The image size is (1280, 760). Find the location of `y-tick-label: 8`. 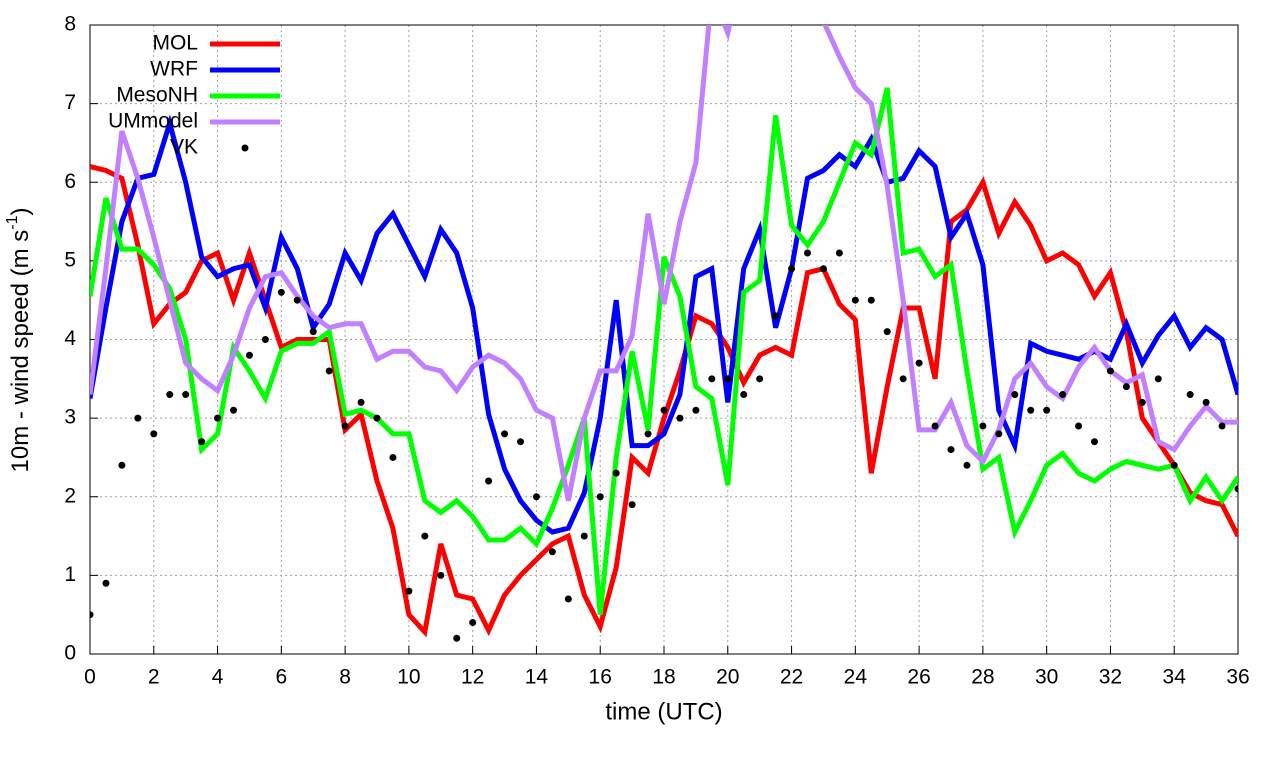

y-tick-label: 8 is located at coordinates (70, 24).